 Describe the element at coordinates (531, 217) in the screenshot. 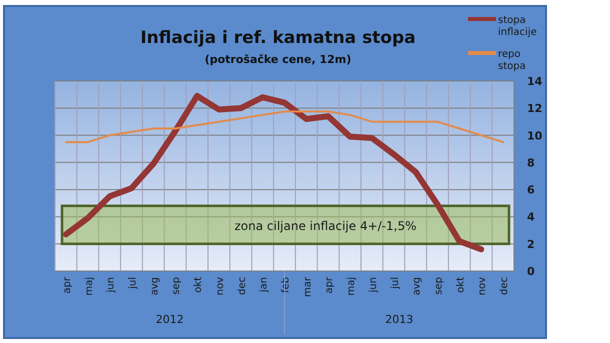

I see `y-tick-label: 4` at that location.